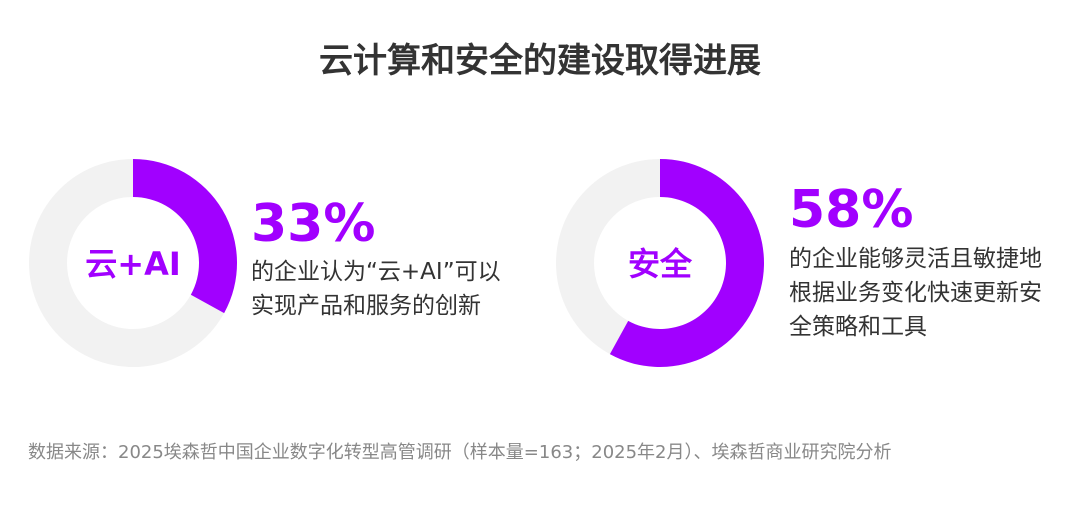 The width and height of the screenshot is (1080, 516). What do you see at coordinates (851, 210) in the screenshot?
I see `value-label-security: 58%` at bounding box center [851, 210].